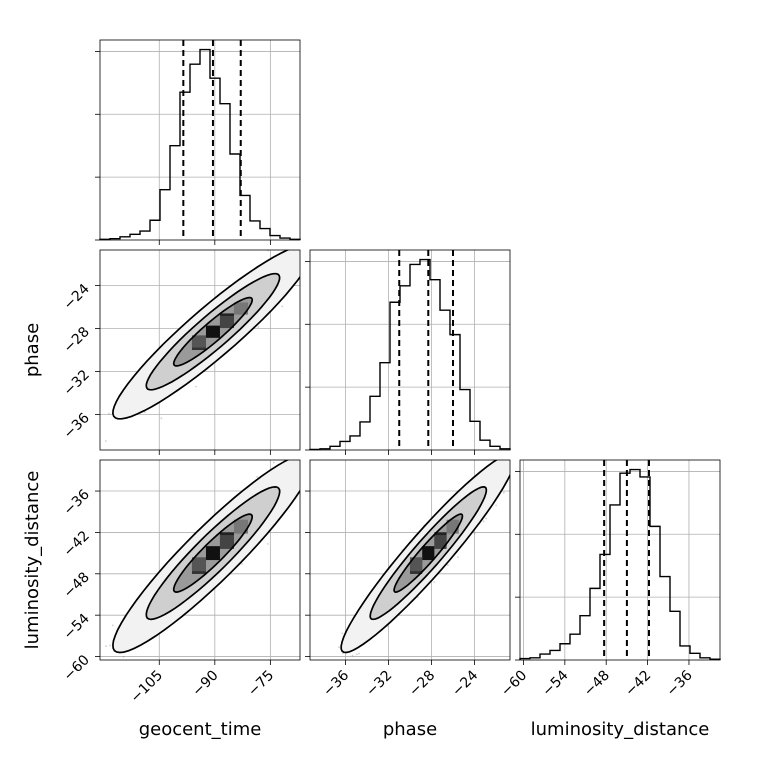 This screenshot has height=760, width=760. Describe the element at coordinates (77, 297) in the screenshot. I see `y-tick-label: −24` at that location.